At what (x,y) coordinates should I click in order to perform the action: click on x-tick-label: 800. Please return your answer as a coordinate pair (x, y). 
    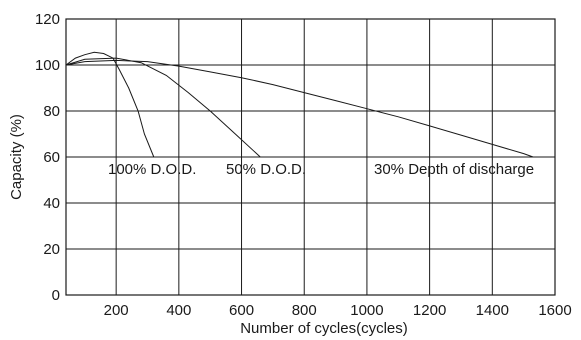
    Looking at the image, I should click on (304, 310).